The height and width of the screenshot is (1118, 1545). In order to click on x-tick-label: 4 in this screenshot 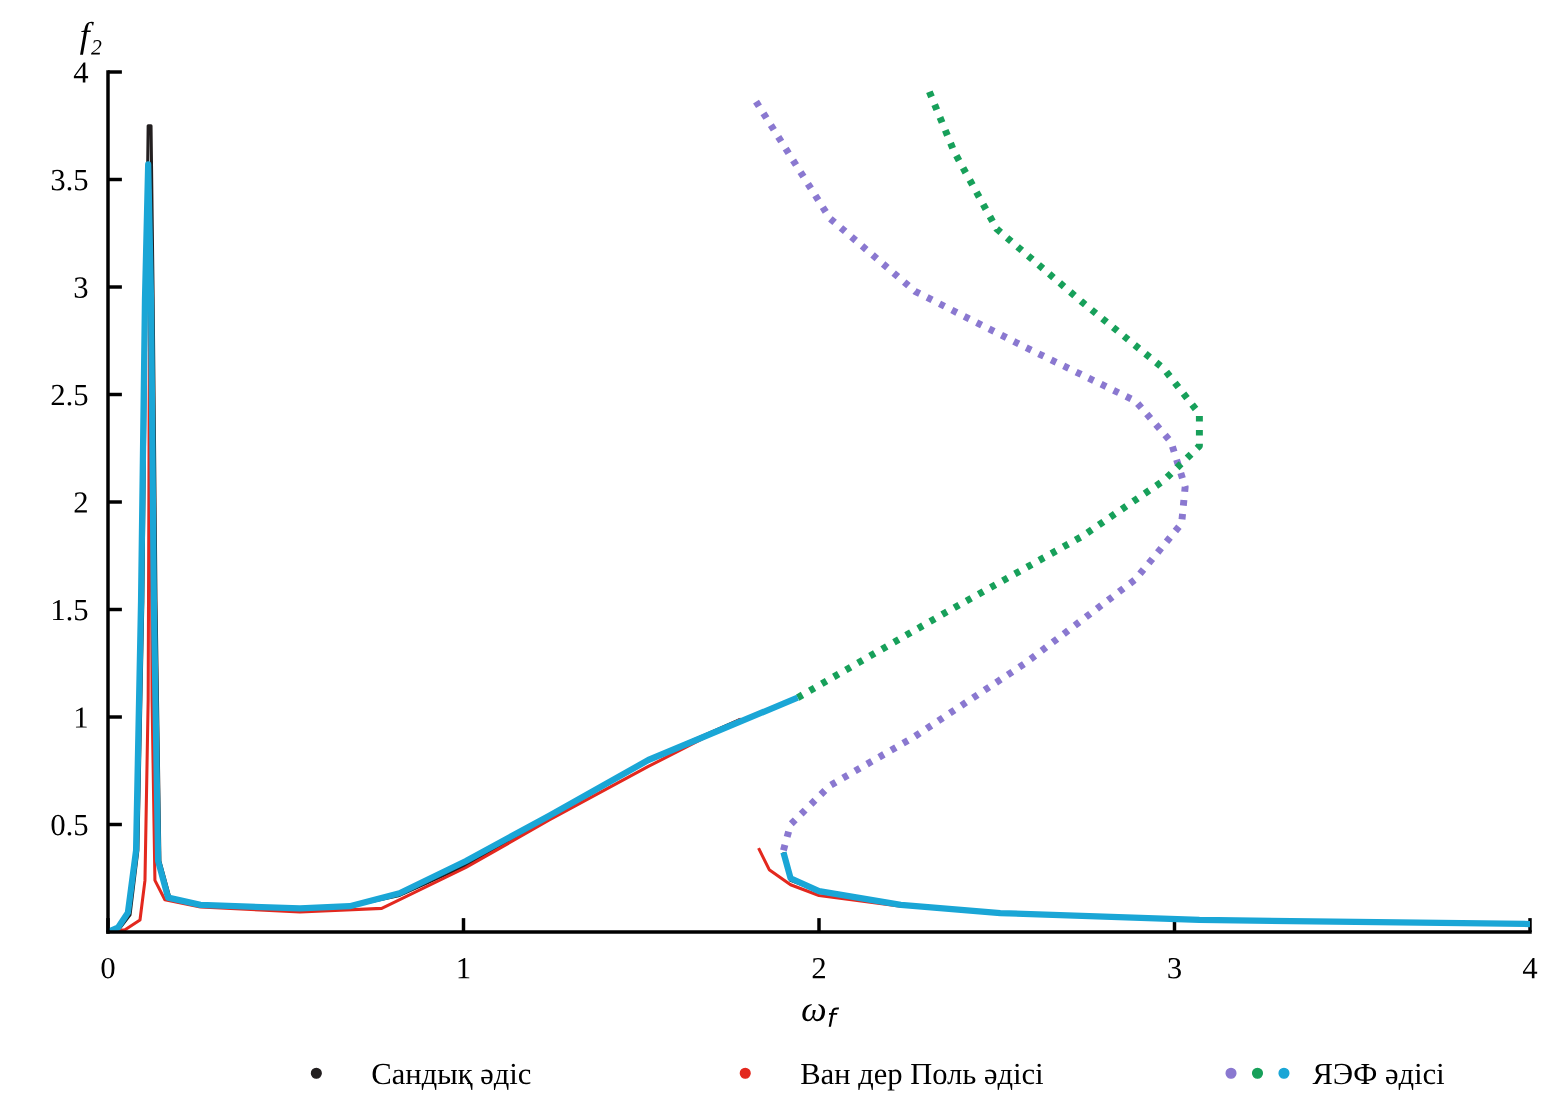, I will do `click(1530, 968)`.